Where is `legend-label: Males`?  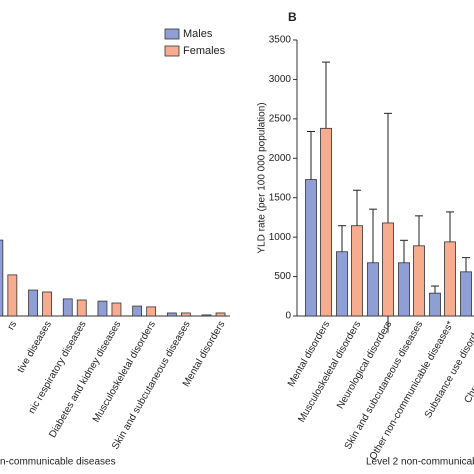
legend-label: Males is located at coordinates (198, 34).